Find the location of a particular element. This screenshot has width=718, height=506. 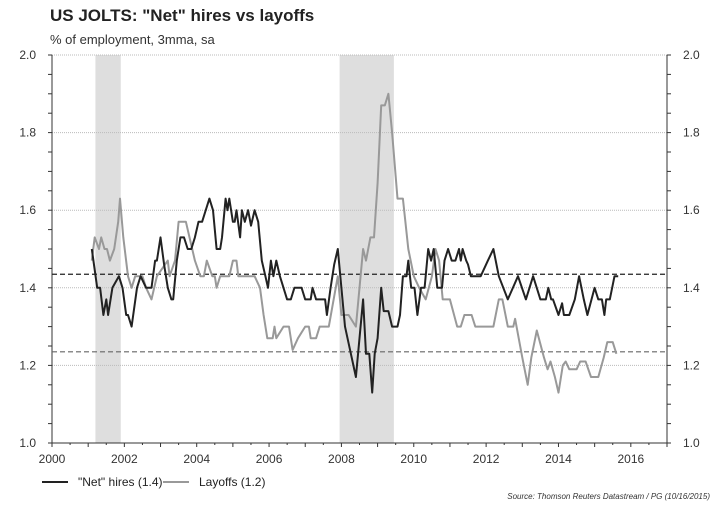

y-tick-right: 1.4 is located at coordinates (691, 288).